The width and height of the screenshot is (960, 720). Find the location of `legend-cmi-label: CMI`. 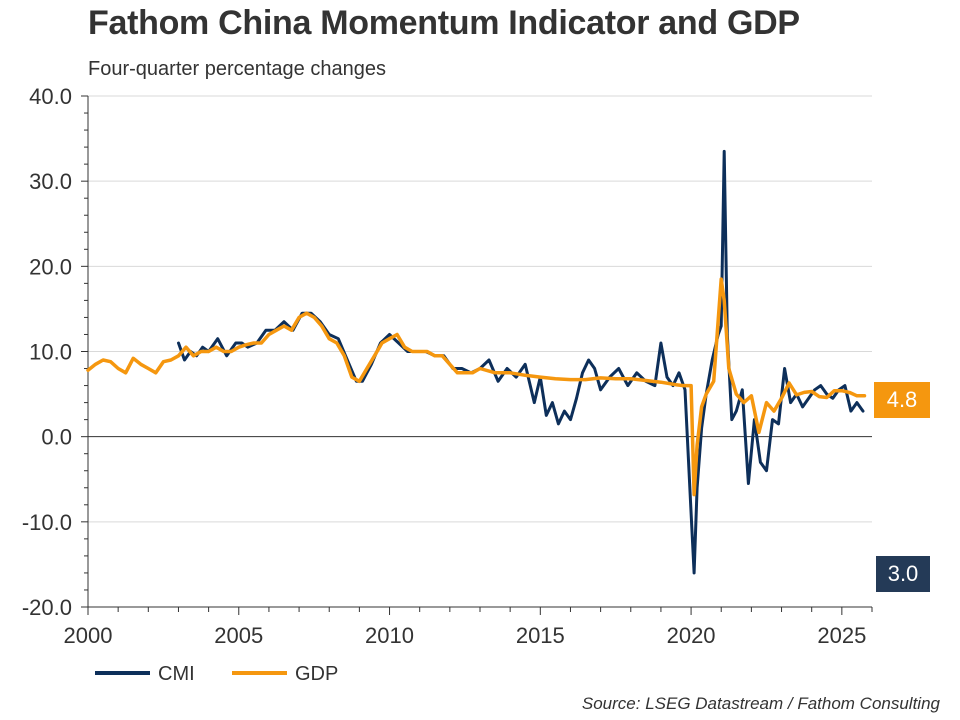

legend-cmi-label: CMI is located at coordinates (176, 674).